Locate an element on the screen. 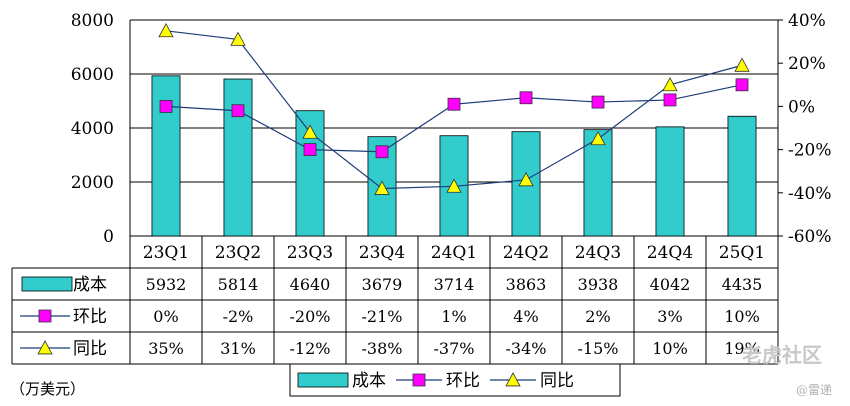  y-left-tick-label: 6000 is located at coordinates (92, 75).